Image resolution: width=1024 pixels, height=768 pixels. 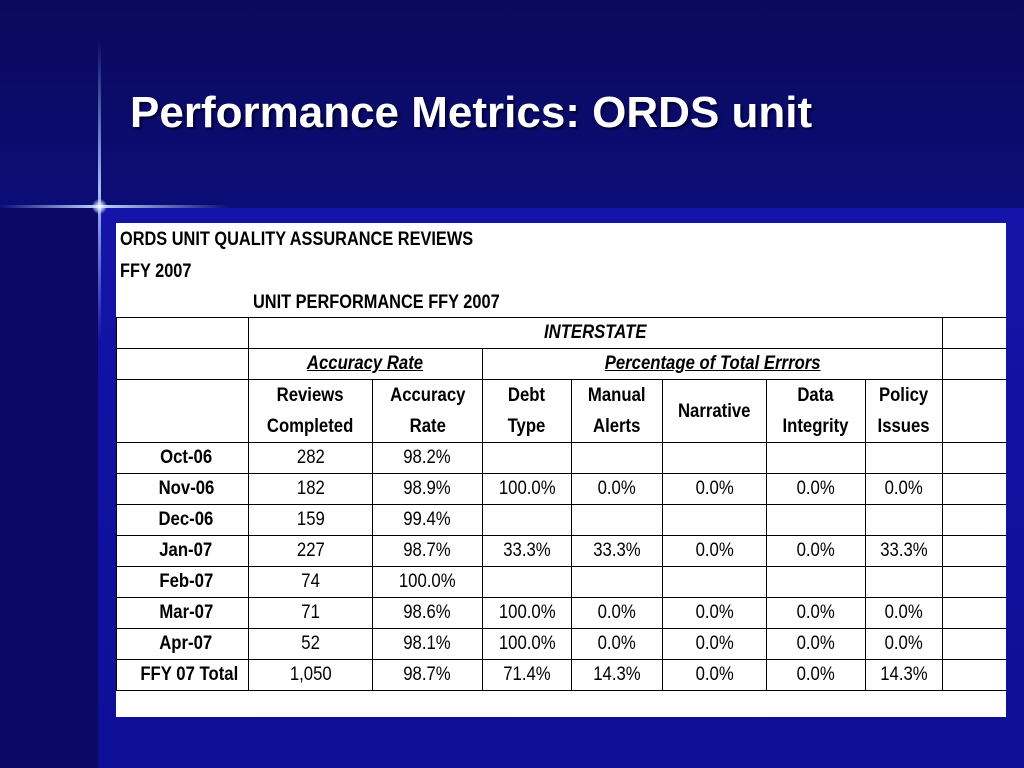 What do you see at coordinates (616, 675) in the screenshot?
I see `manual-alerts-cell: 14.3%` at bounding box center [616, 675].